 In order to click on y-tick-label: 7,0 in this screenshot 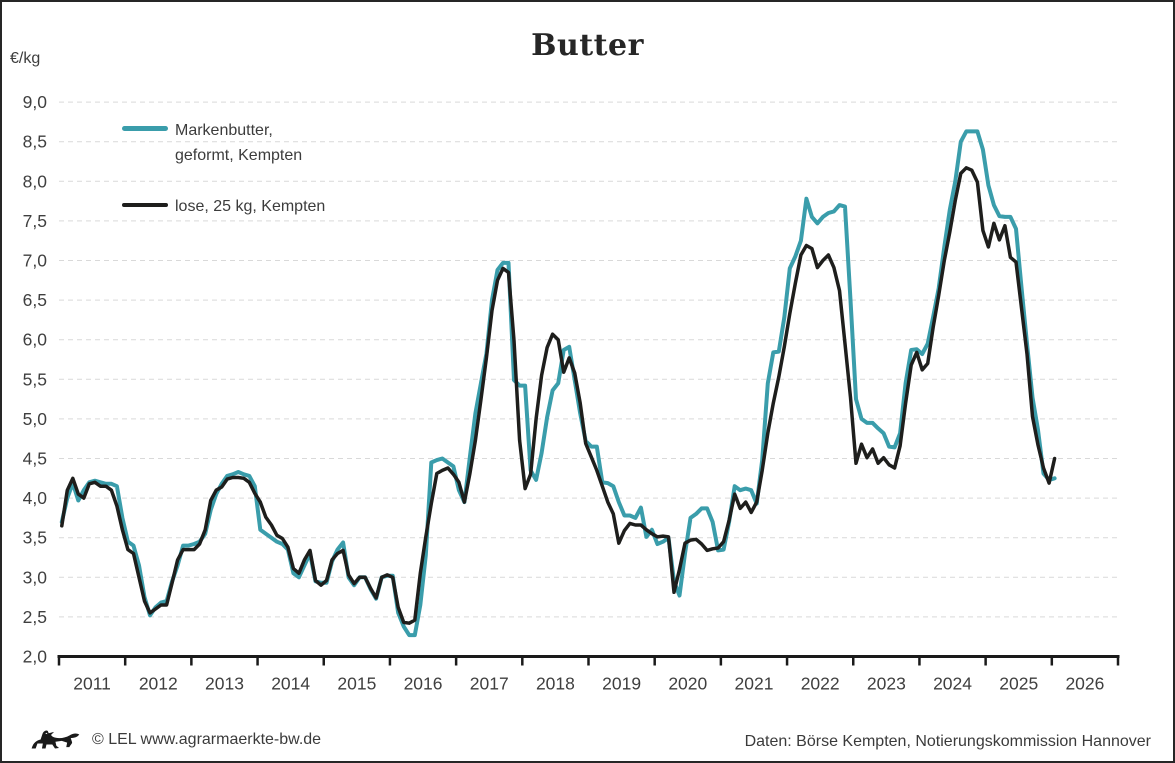, I will do `click(35, 261)`.